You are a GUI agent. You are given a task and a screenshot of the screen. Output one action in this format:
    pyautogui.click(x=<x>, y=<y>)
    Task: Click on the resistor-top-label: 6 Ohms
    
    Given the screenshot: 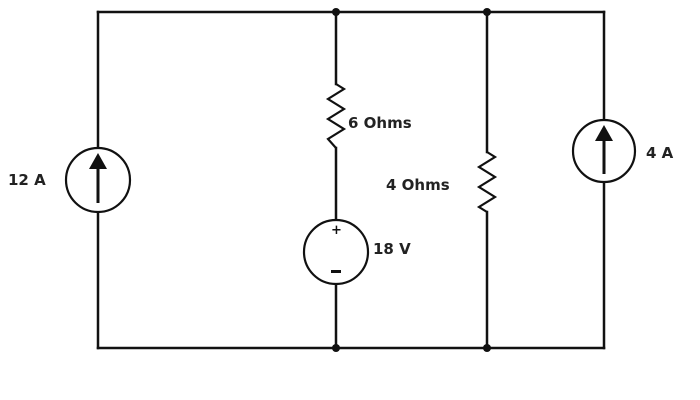 What is the action you would take?
    pyautogui.click(x=380, y=123)
    